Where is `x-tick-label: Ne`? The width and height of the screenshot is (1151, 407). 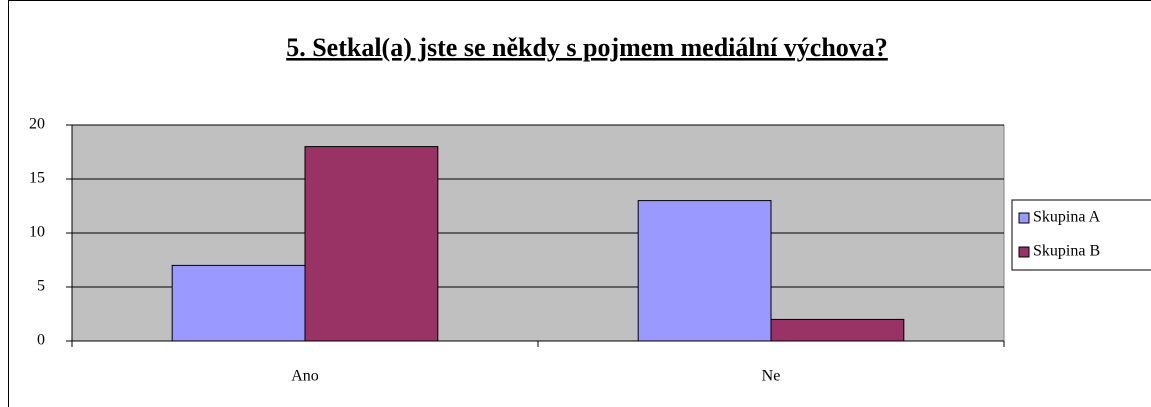 x-tick-label: Ne is located at coordinates (771, 376).